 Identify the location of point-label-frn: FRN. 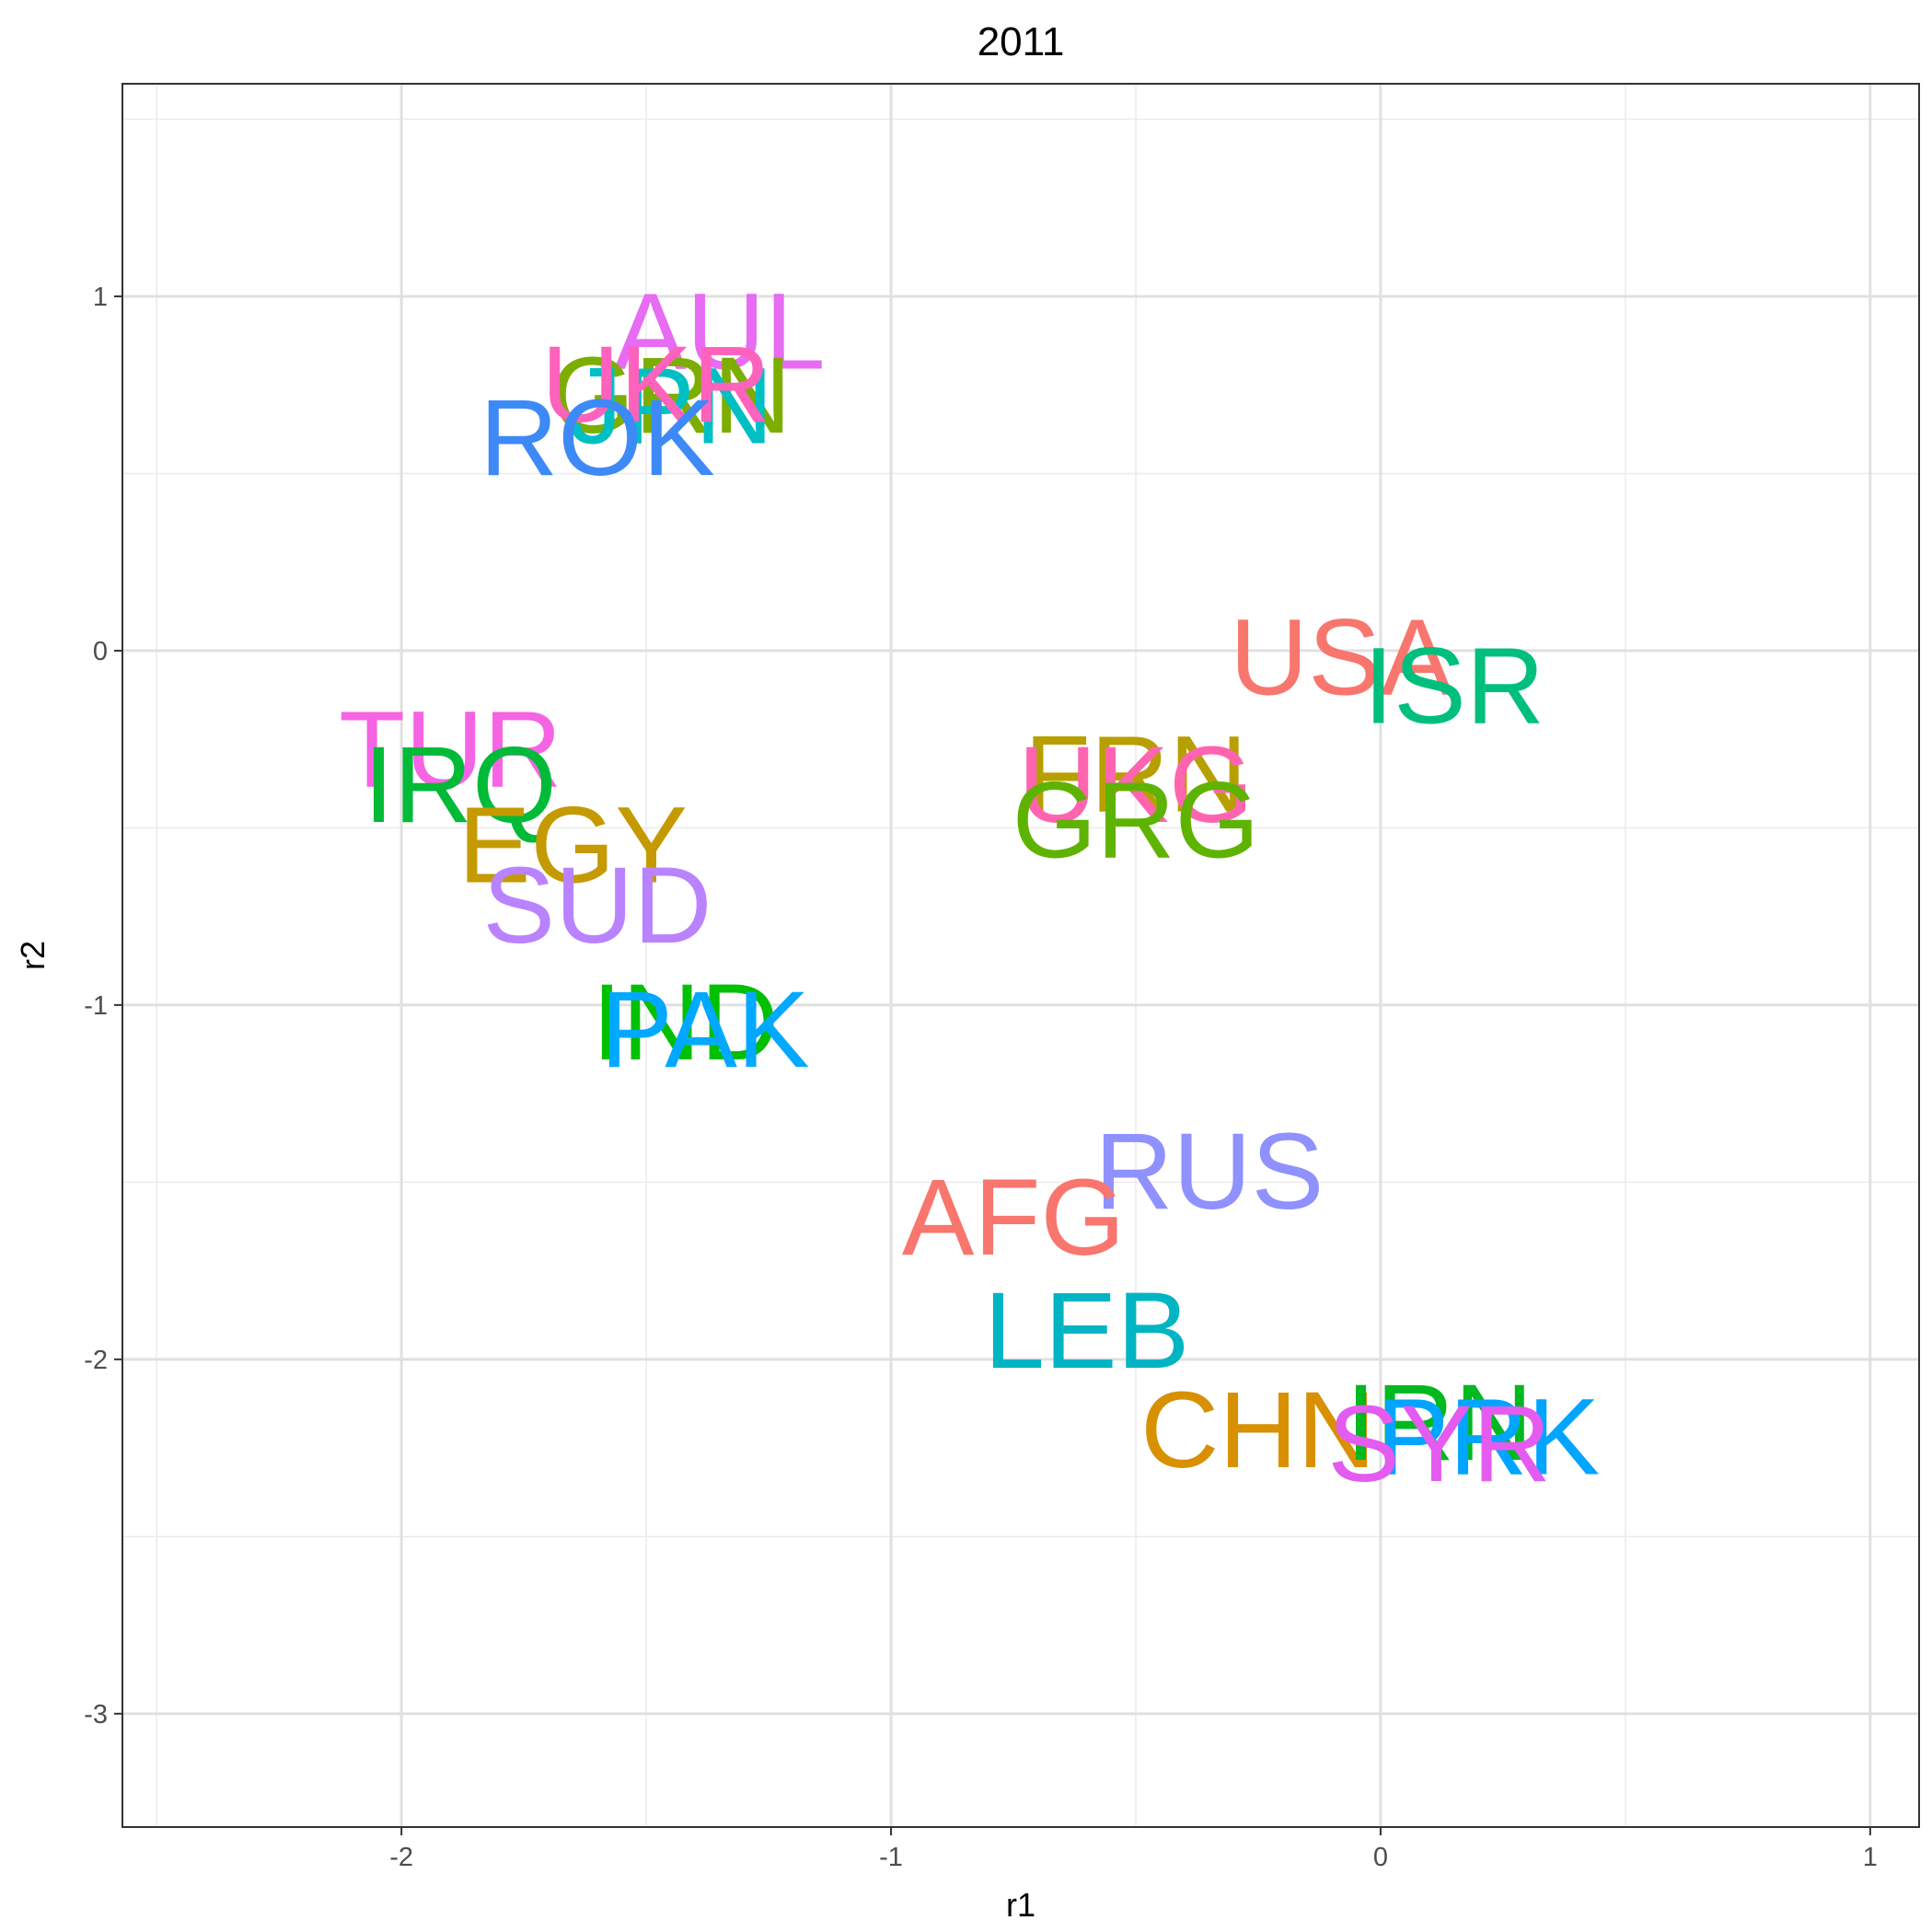
(1136, 775).